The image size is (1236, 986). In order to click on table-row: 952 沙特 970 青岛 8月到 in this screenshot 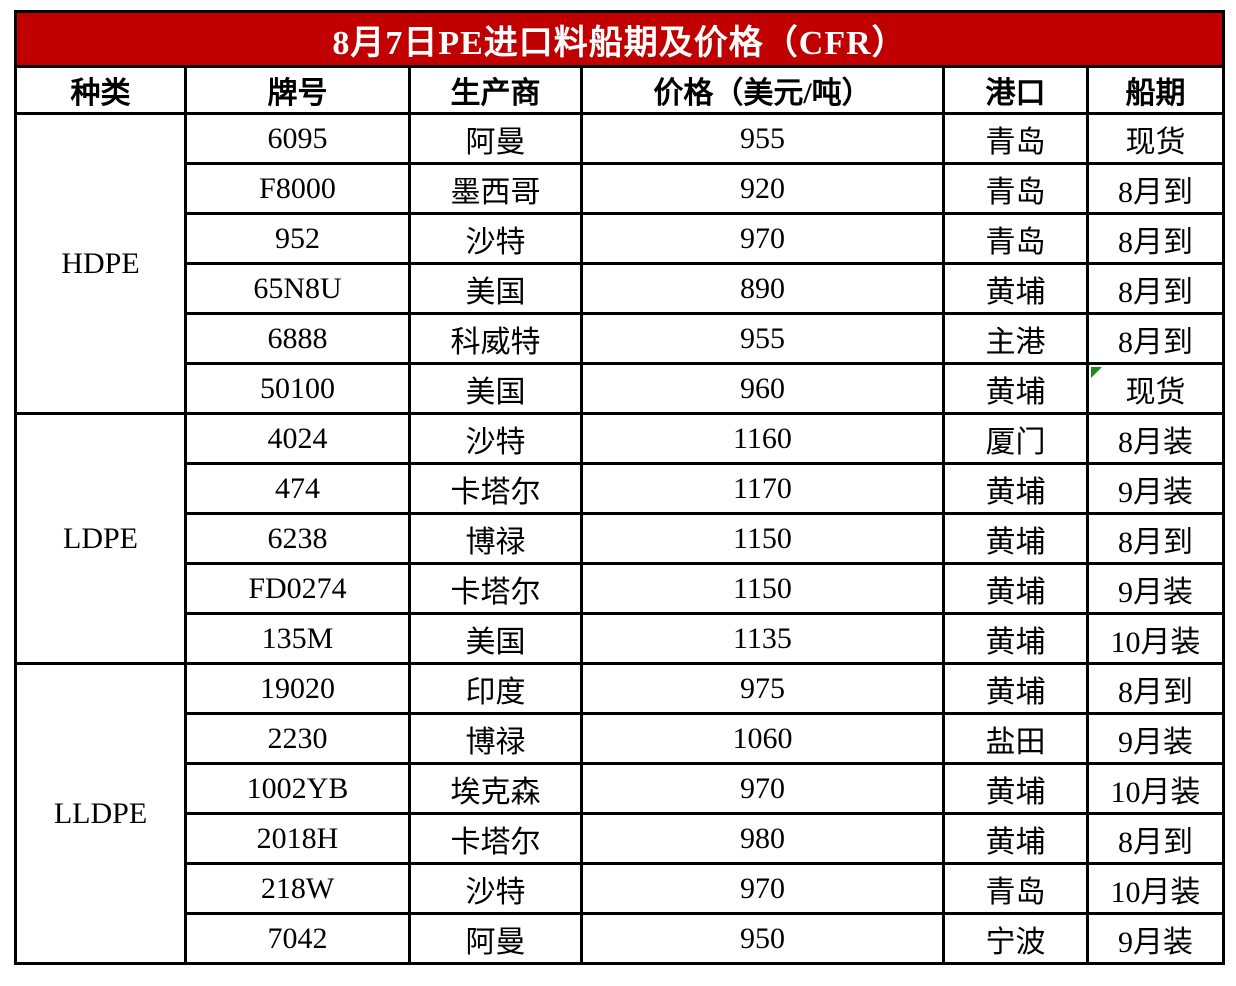, I will do `click(621, 238)`.